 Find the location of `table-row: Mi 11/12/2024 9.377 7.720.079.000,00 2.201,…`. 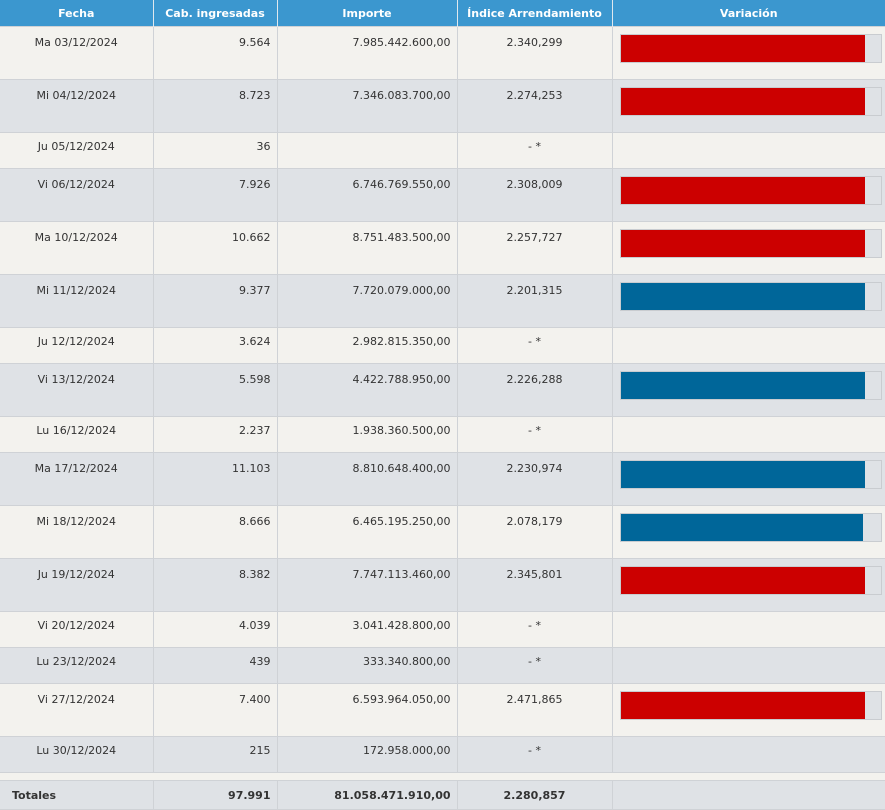

table-row: Mi 11/12/2024 9.377 7.720.079.000,00 2.201,… is located at coordinates (442, 301).